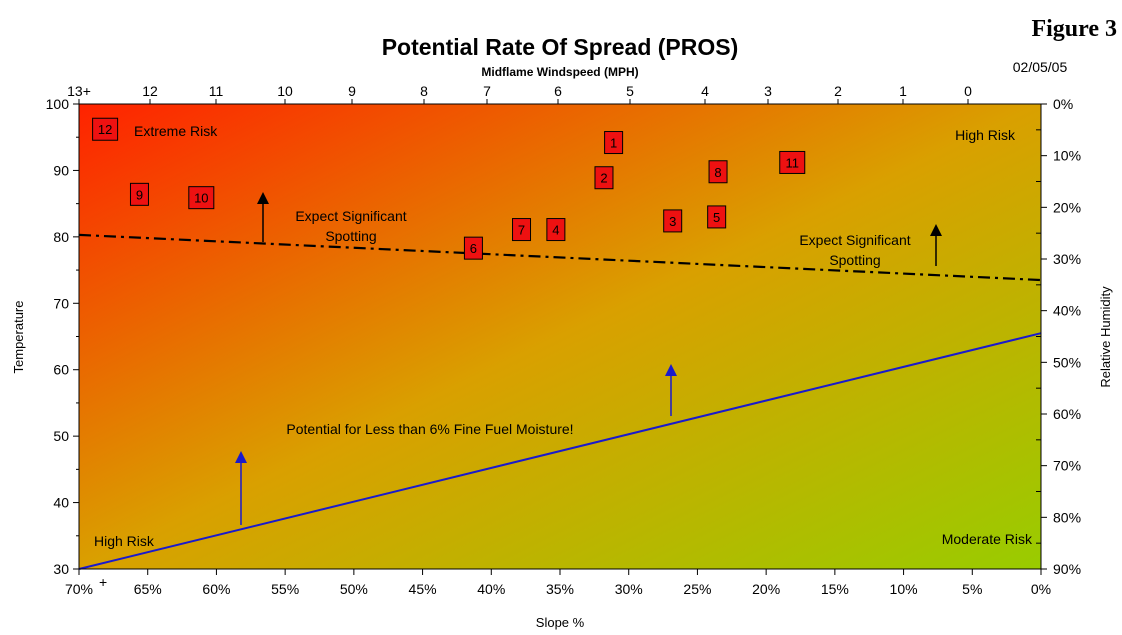 This screenshot has height=635, width=1122. I want to click on top-tick-label: 1, so click(903, 91).